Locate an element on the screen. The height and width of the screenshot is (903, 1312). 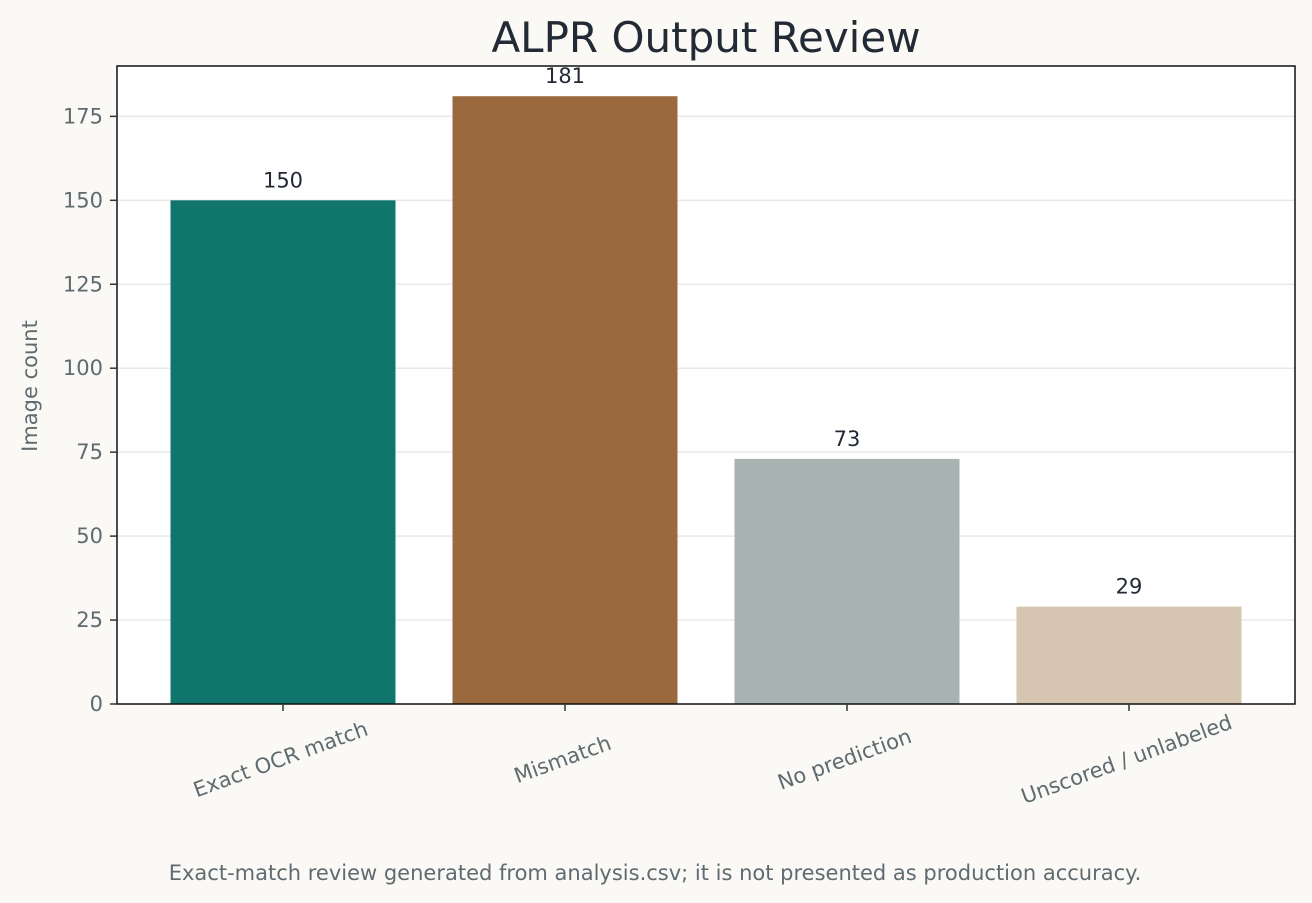
y-axis-ticks: 0 25 50 75 100 125 150 175 is located at coordinates (90, 410).